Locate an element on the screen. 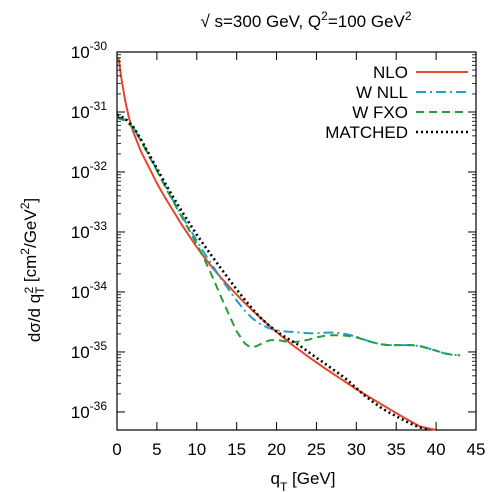  x-tick-label: 40 is located at coordinates (436, 449).